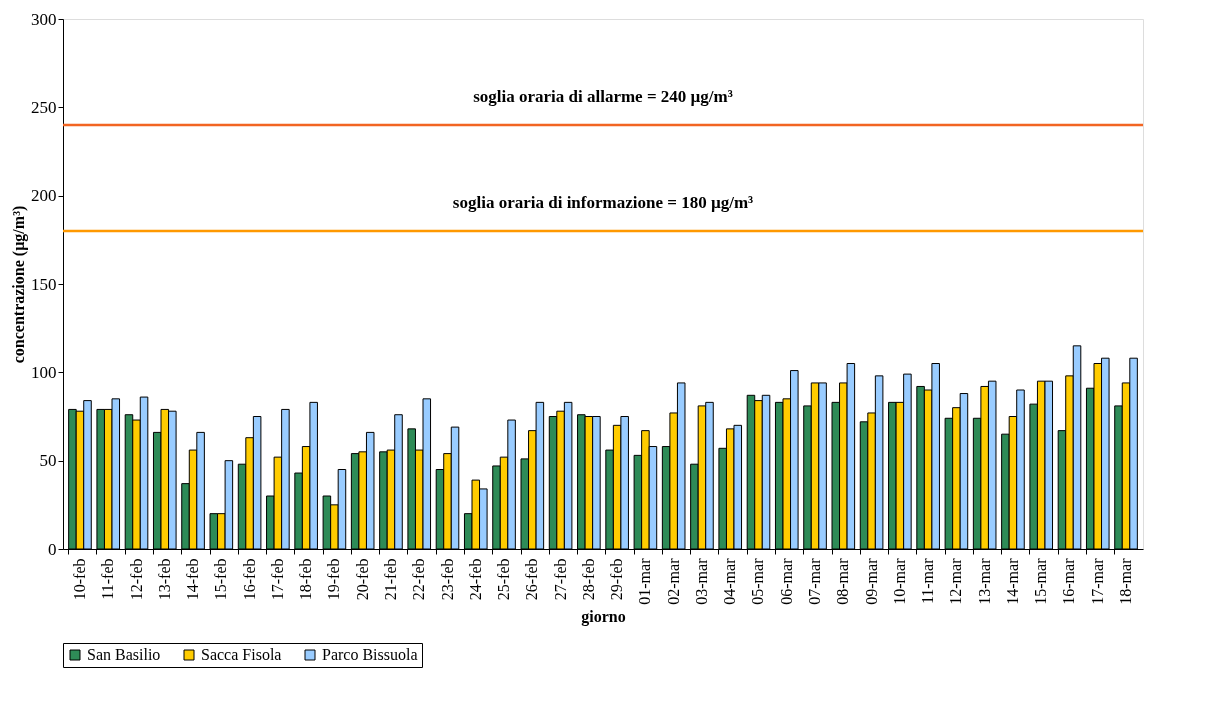  Describe the element at coordinates (44, 196) in the screenshot. I see `y-tick-label: 200` at that location.